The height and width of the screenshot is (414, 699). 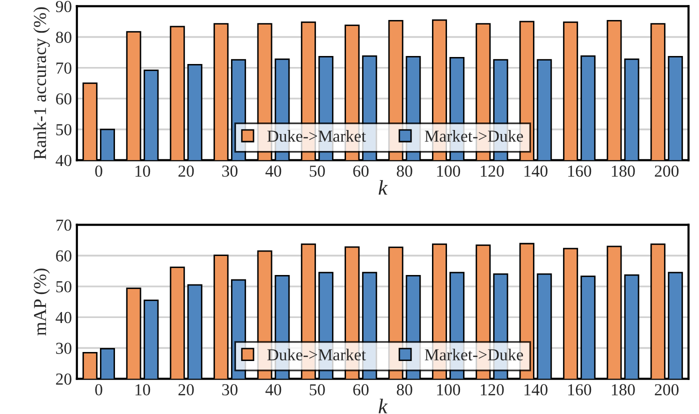 What do you see at coordinates (64, 6) in the screenshot?
I see `y-tick-label: 90` at bounding box center [64, 6].